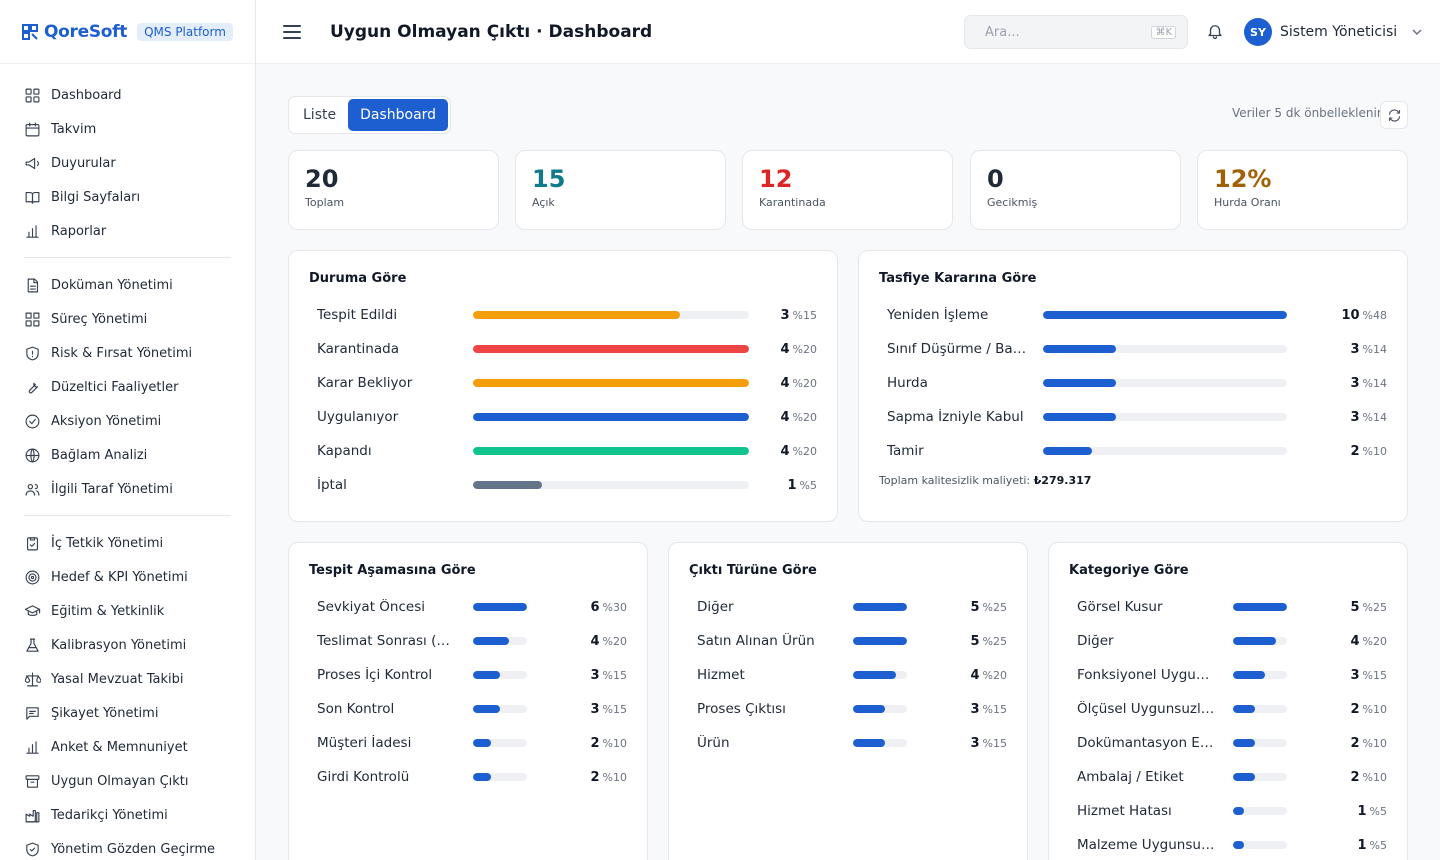 The height and width of the screenshot is (860, 1440). What do you see at coordinates (127, 489) in the screenshot?
I see `sidebar-item: İlgili Taraf Yönetimi` at bounding box center [127, 489].